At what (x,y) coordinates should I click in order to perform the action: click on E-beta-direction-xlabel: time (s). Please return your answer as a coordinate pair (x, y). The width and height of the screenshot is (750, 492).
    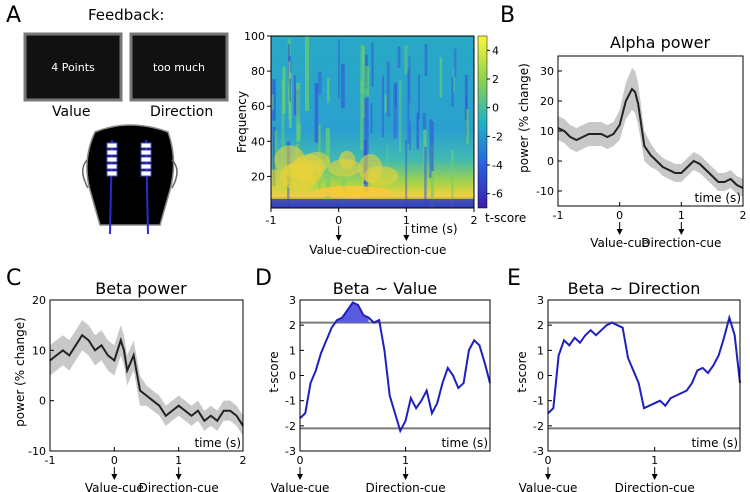
    Looking at the image, I should click on (714, 443).